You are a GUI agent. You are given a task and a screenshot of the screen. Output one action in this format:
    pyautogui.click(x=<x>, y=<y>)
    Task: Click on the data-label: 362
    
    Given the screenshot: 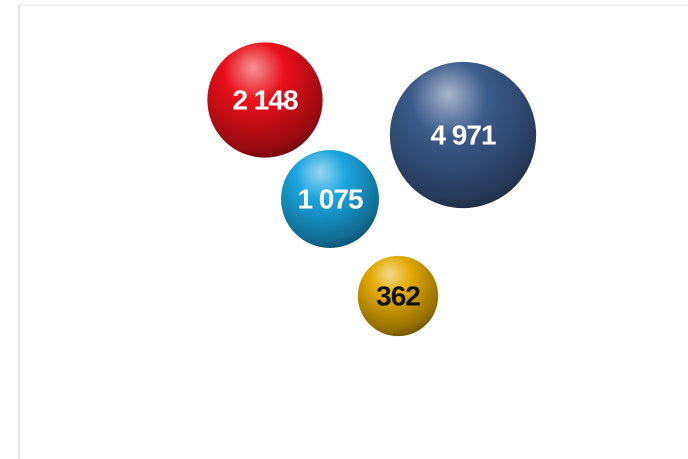 What is the action you would take?
    pyautogui.click(x=398, y=296)
    